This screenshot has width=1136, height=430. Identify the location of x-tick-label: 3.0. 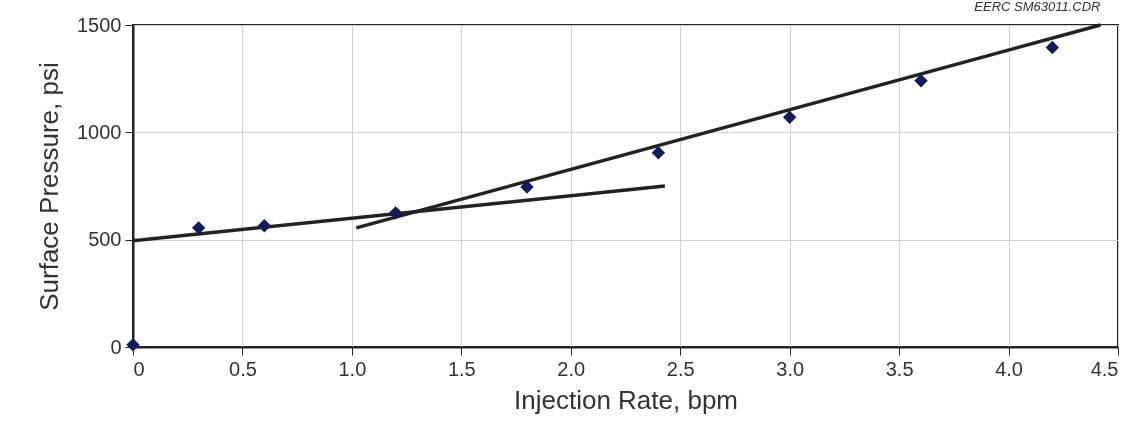
(790, 368).